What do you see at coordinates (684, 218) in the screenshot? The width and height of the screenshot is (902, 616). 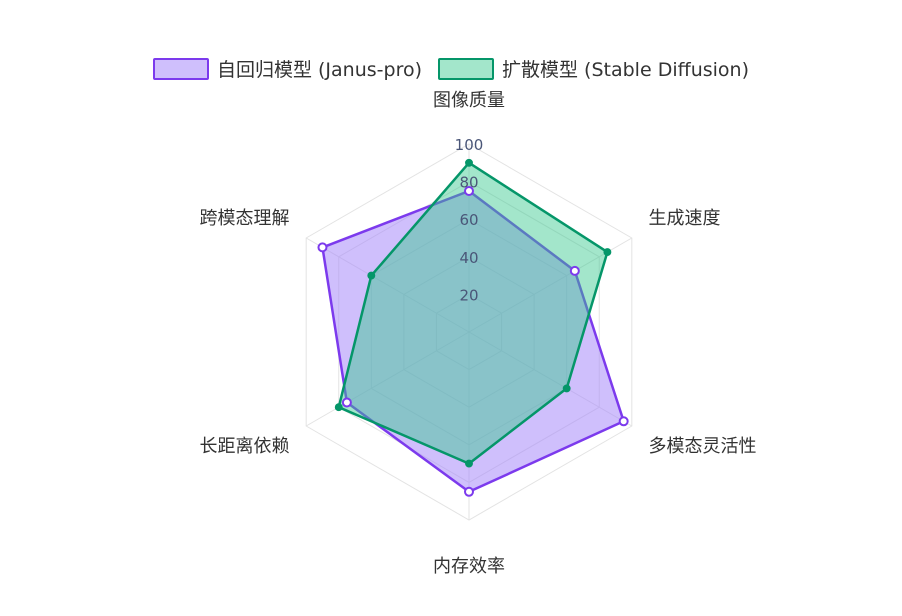 I see `axis-label: 生成速度` at bounding box center [684, 218].